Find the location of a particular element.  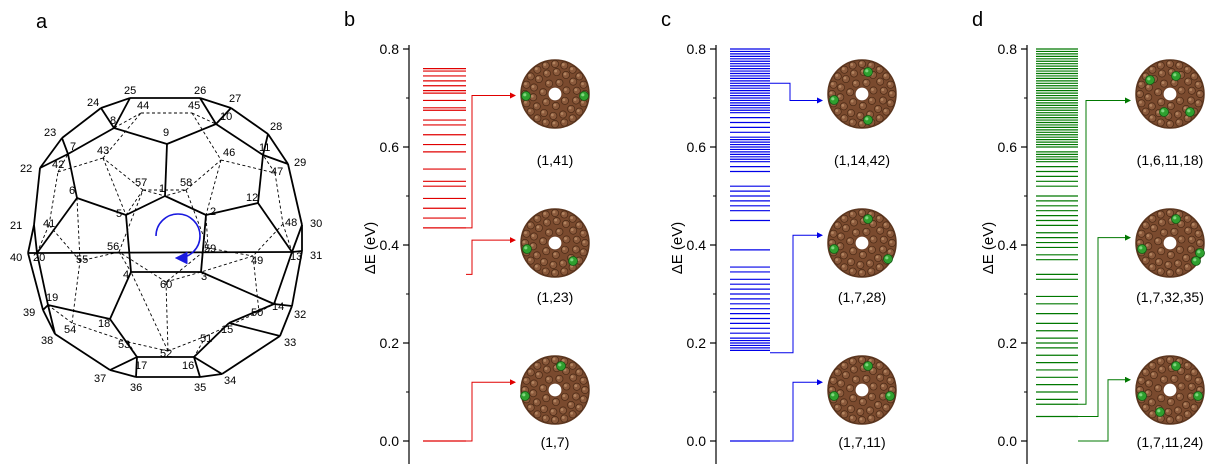

configuration-label: (1,14,42) is located at coordinates (862, 160).